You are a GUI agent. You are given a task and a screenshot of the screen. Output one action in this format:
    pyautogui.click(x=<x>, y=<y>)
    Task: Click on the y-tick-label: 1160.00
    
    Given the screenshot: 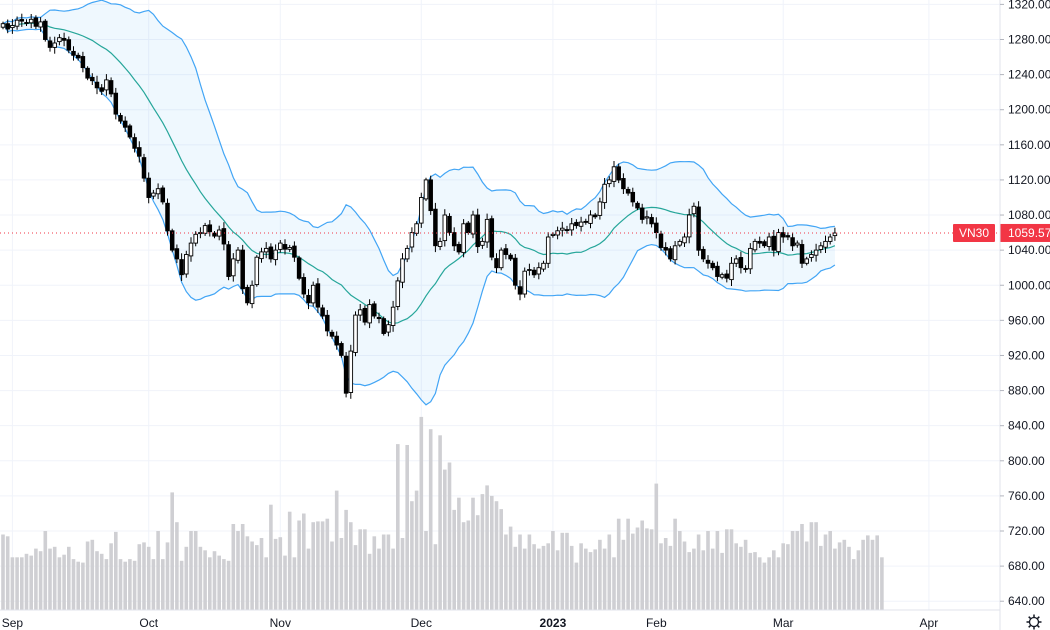 What is the action you would take?
    pyautogui.click(x=1029, y=145)
    